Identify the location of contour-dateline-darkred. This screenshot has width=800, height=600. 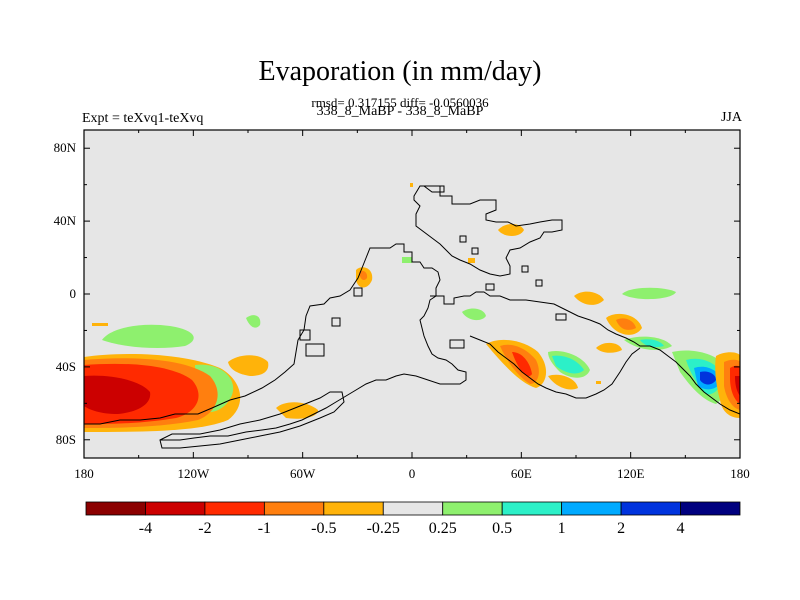
(737, 386).